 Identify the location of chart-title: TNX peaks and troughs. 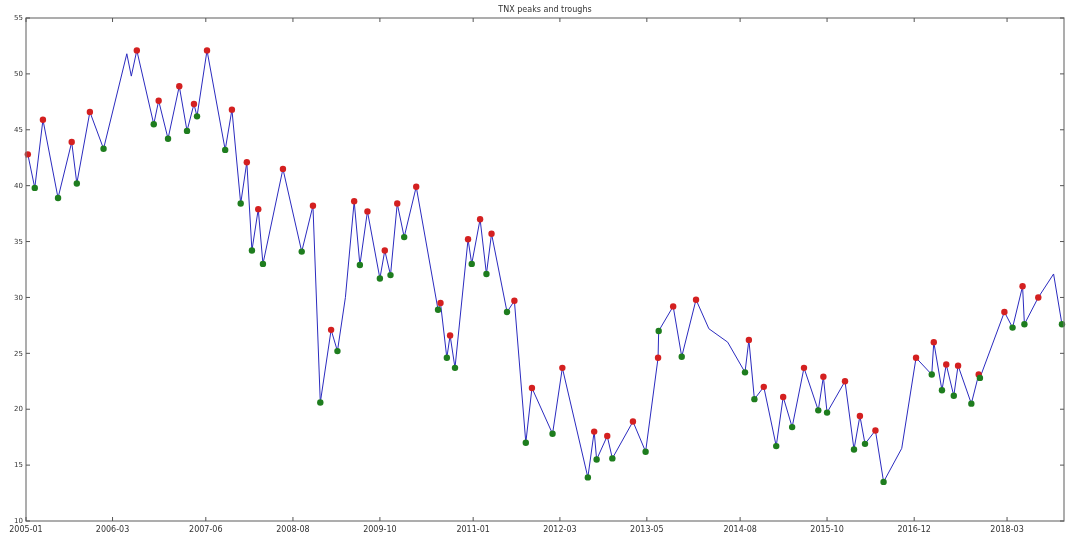
(544, 9).